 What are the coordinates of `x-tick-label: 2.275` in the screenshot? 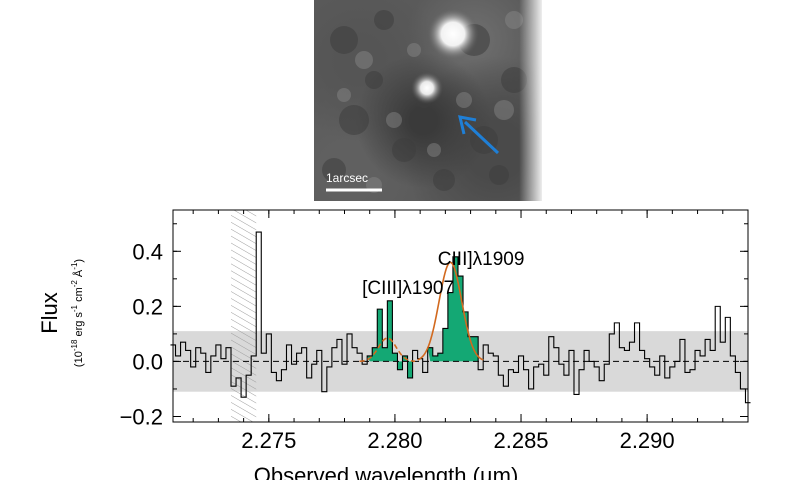 It's located at (268, 440).